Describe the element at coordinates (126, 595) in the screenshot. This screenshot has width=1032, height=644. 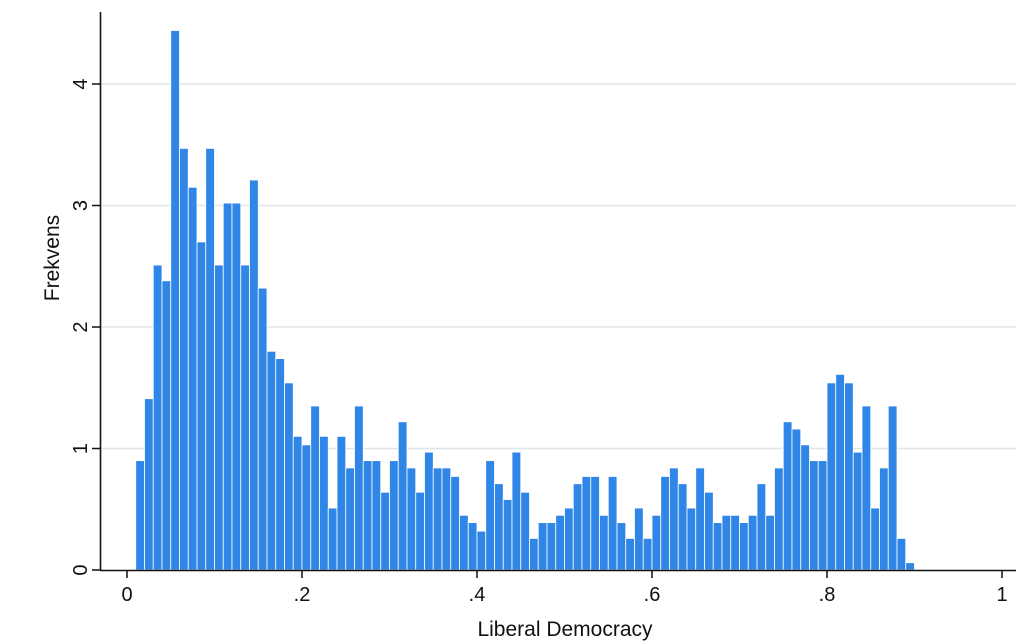
I see `x-tick-label: 0` at that location.